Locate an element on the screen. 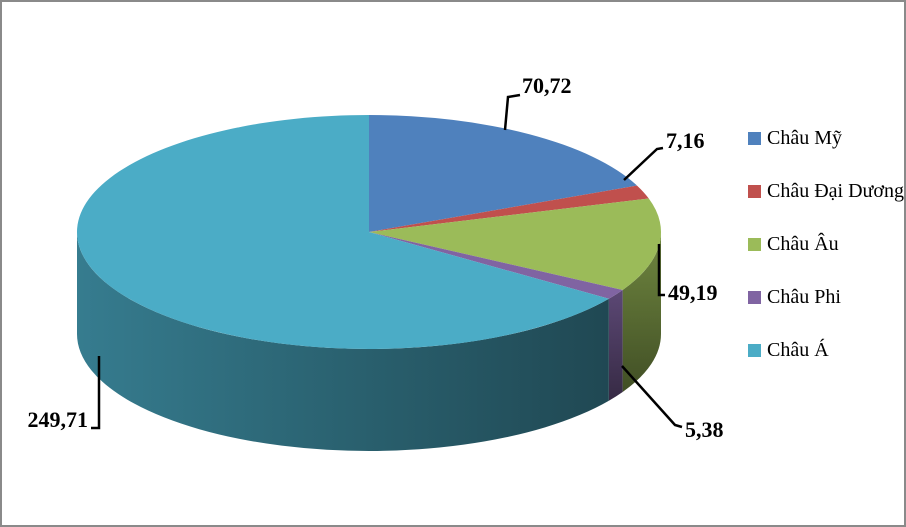  value-label-chau-a: 249,71 is located at coordinates (58, 419).